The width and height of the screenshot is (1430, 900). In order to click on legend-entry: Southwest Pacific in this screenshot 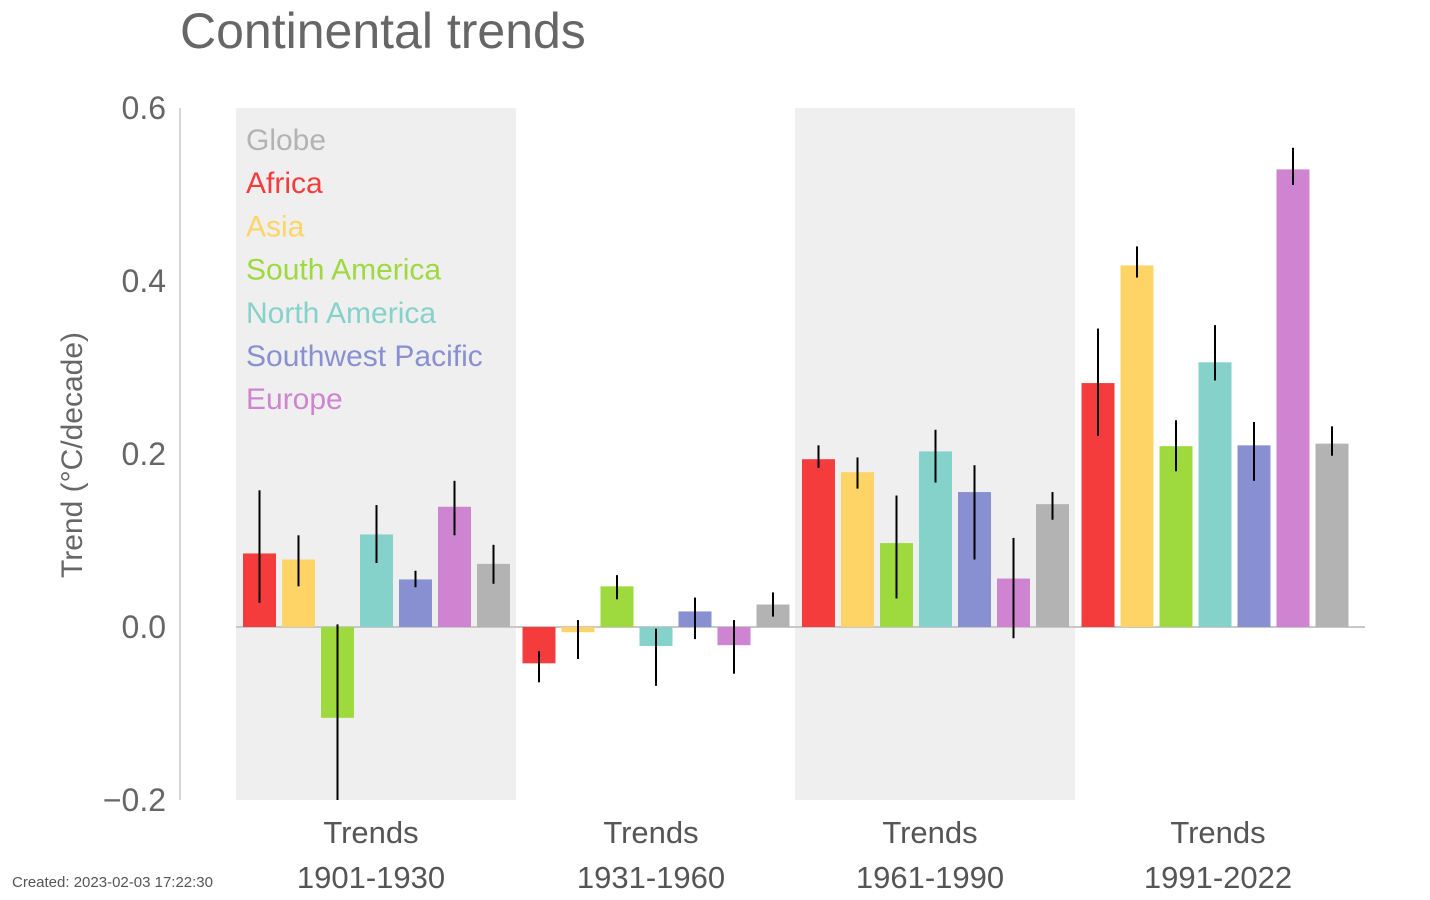, I will do `click(364, 356)`.